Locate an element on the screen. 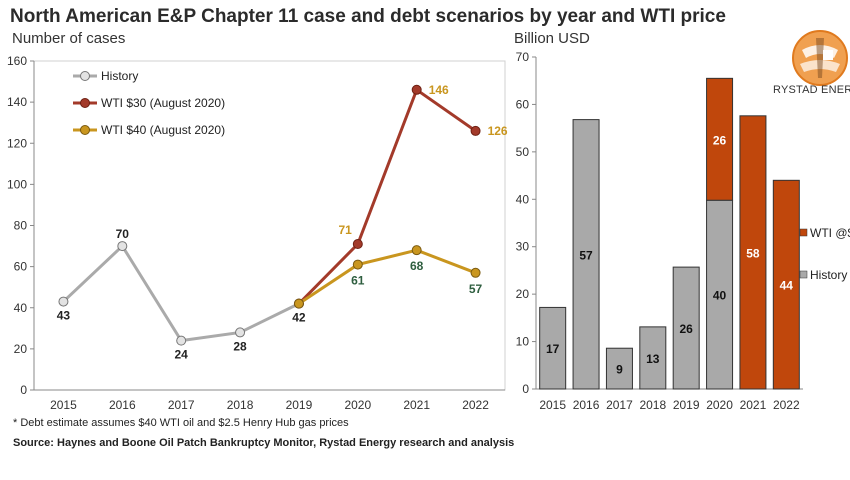 The image size is (850, 480). data-label: 57 is located at coordinates (476, 289).